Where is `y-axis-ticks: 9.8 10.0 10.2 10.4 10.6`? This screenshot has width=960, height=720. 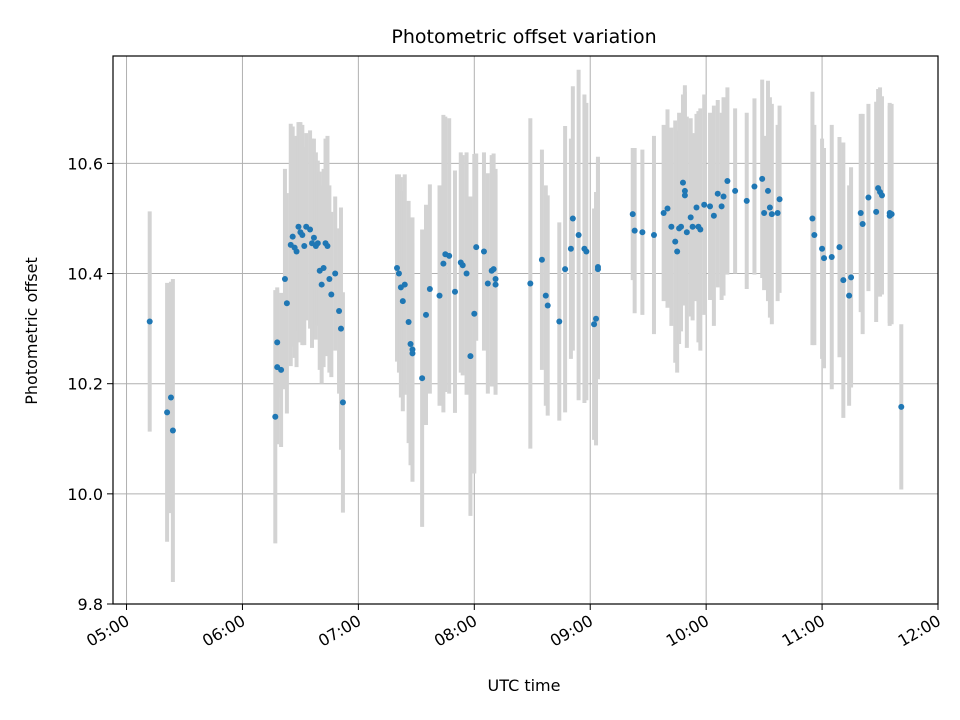
y-axis-ticks: 9.8 10.0 10.2 10.4 10.6 is located at coordinates (90, 384).